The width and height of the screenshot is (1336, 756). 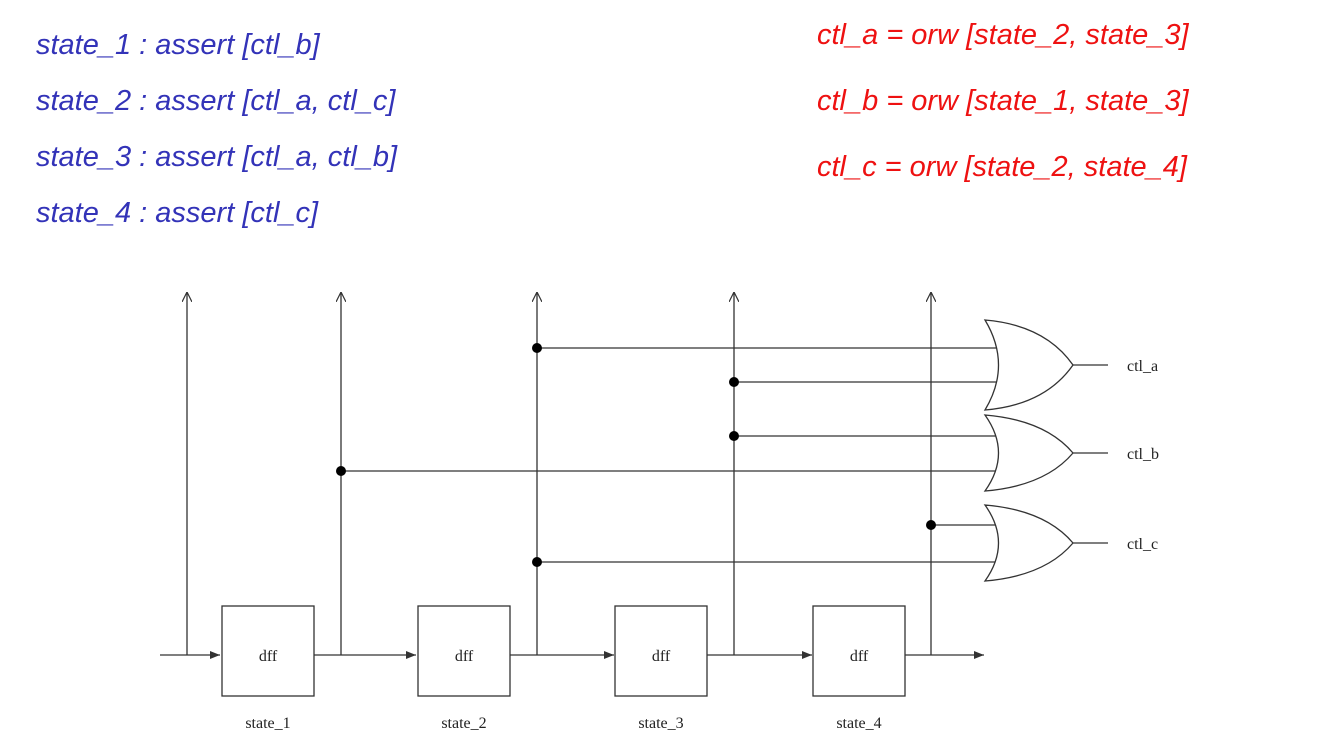 I want to click on assertion-line-1: state_1 : assert [ctl_b], so click(x=178, y=45).